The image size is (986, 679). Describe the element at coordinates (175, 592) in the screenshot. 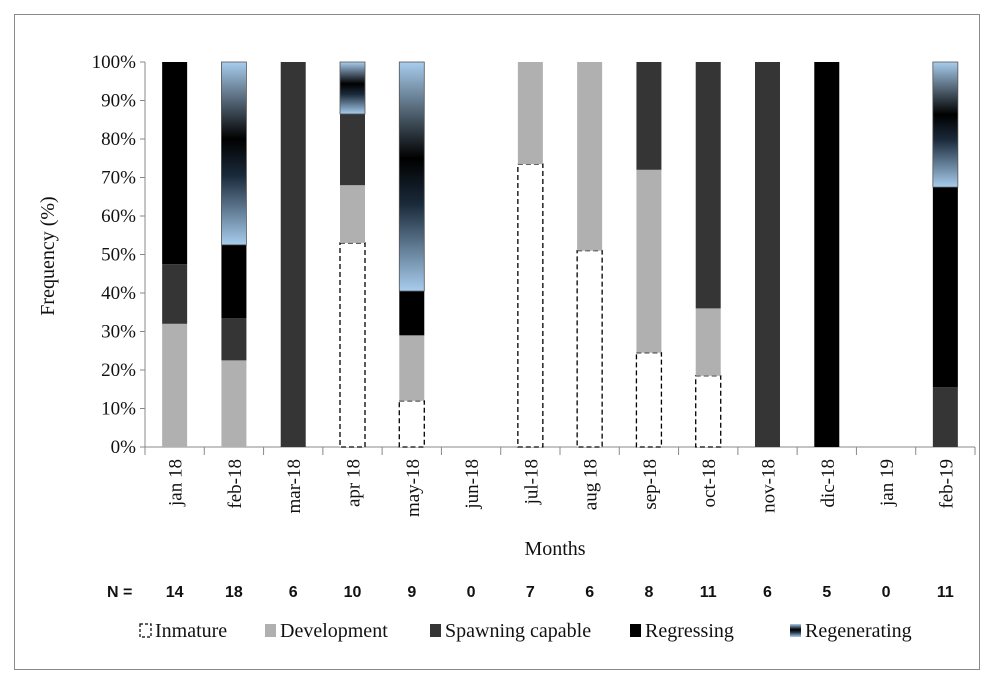

I see `n-value: 14` at that location.